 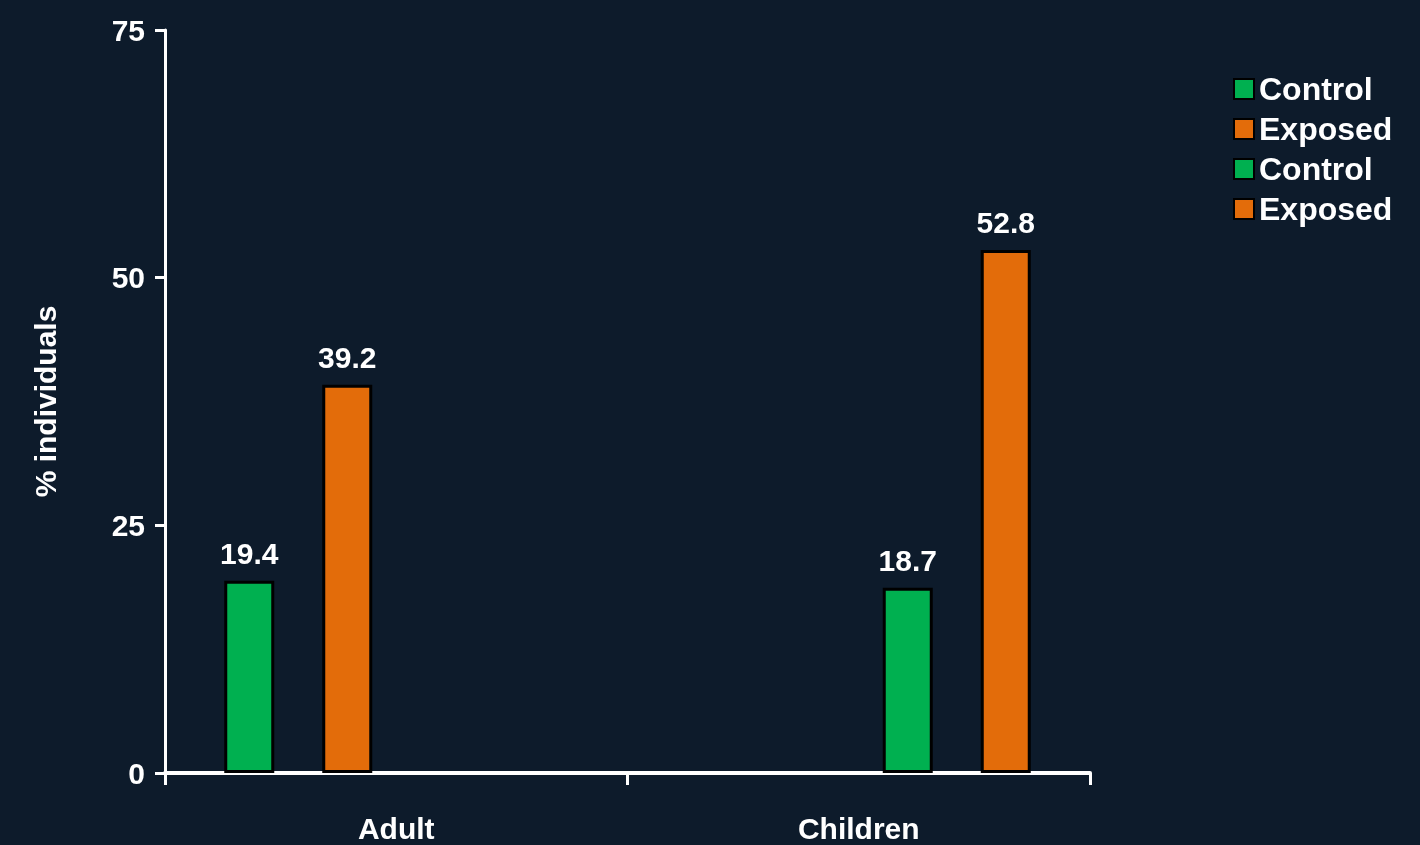 I want to click on y-tick-label: 75, so click(x=128, y=30).